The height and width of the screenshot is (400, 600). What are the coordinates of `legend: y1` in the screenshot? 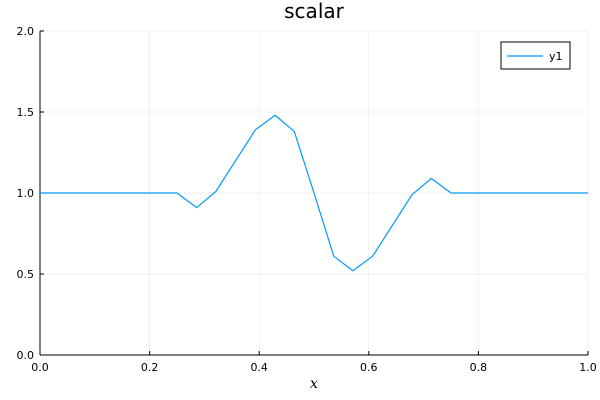 It's located at (535, 55).